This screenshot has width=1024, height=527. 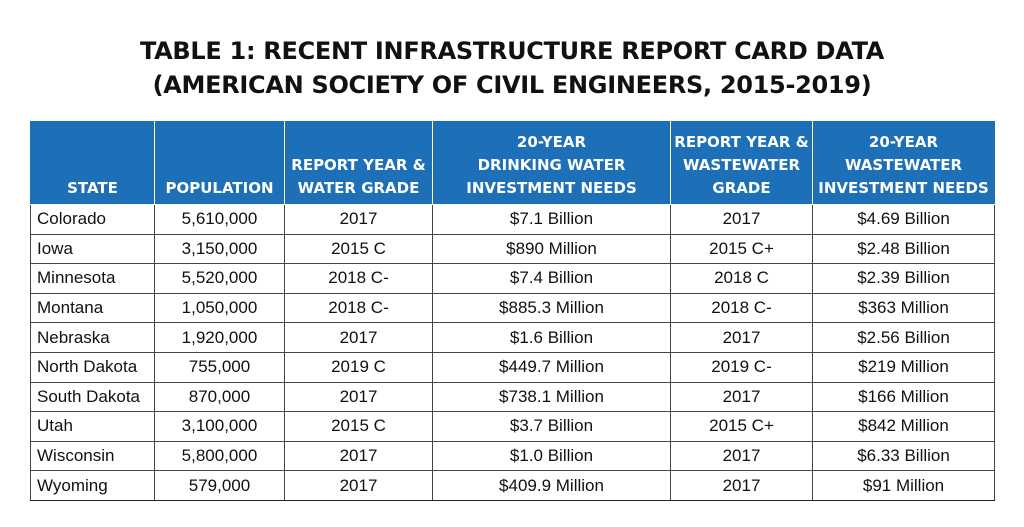 I want to click on cell-wastewater-needs: $2.56 Billion, so click(x=903, y=337).